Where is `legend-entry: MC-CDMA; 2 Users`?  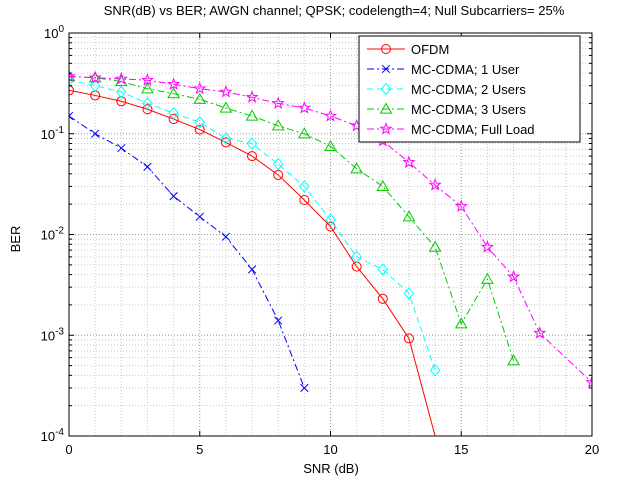
legend-entry: MC-CDMA; 2 Users is located at coordinates (446, 89).